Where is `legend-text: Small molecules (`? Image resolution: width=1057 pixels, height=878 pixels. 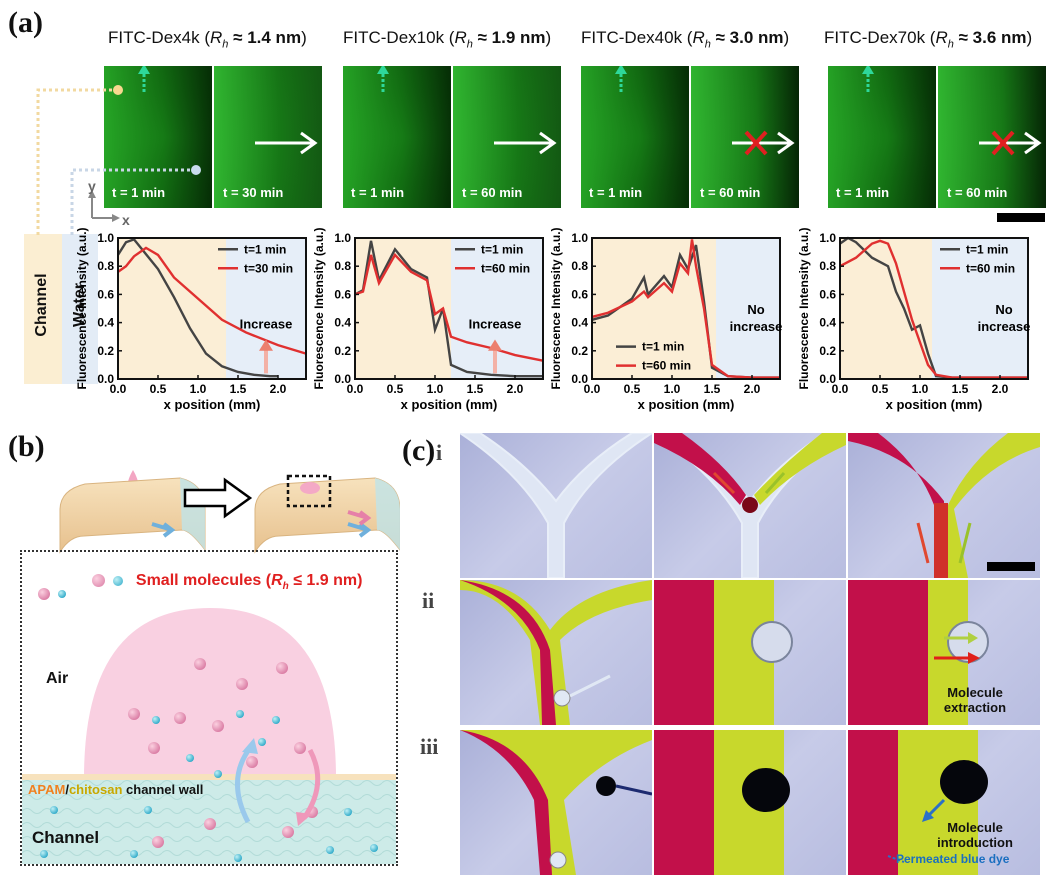 legend-text: Small molecules ( is located at coordinates (203, 580).